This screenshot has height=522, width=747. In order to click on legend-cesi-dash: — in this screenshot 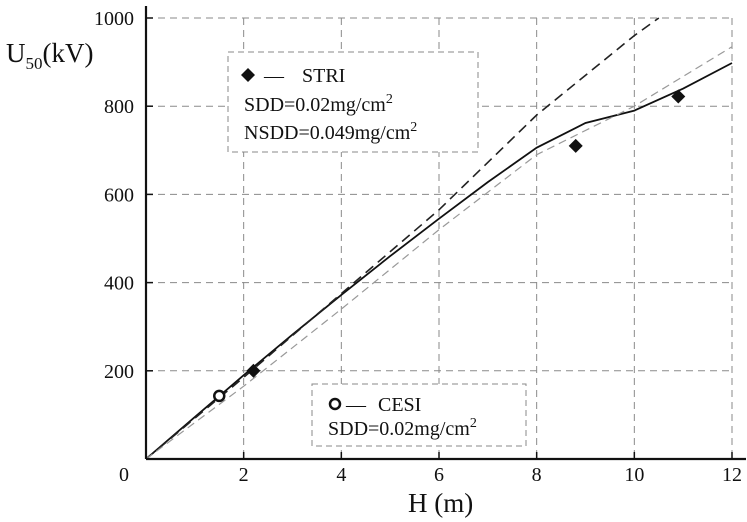, I will do `click(356, 405)`.